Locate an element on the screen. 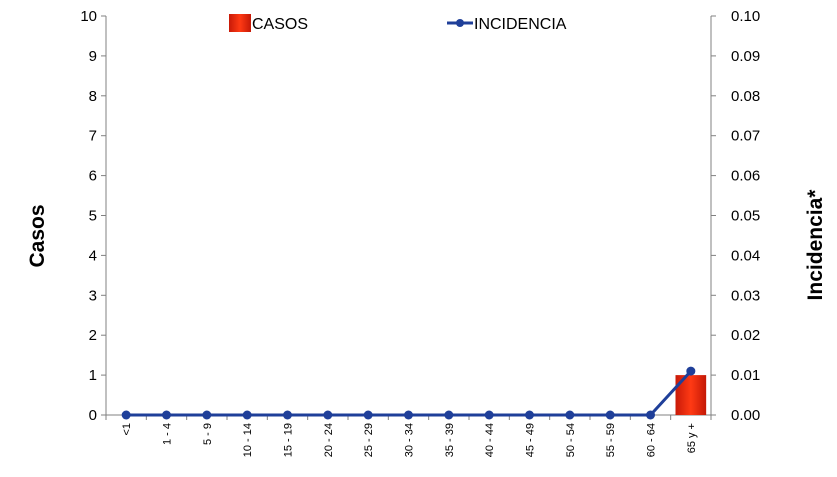 The image size is (837, 477). legend-line-marker is located at coordinates (460, 23).